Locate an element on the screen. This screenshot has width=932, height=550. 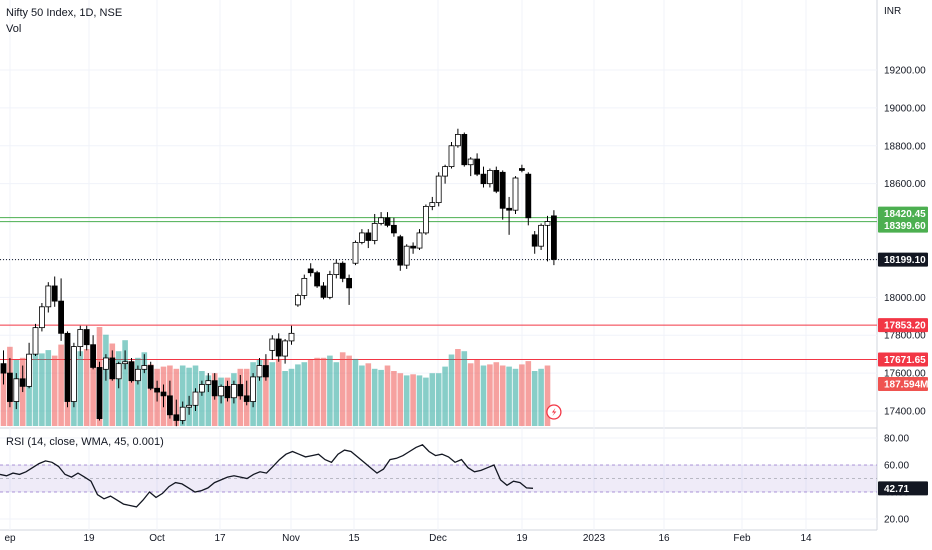
price-tick-label: 17400.00 is located at coordinates (905, 412).